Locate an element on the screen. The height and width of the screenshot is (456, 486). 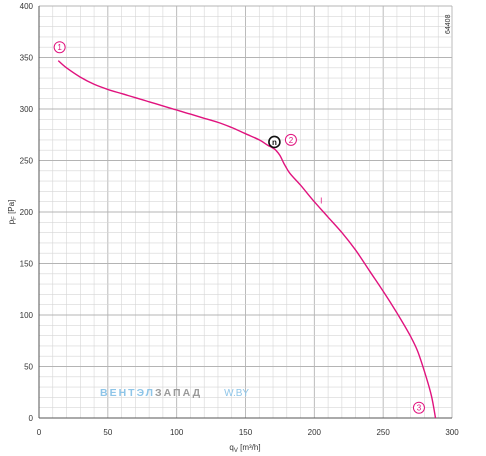
x-tick-label: 200 is located at coordinates (315, 432).